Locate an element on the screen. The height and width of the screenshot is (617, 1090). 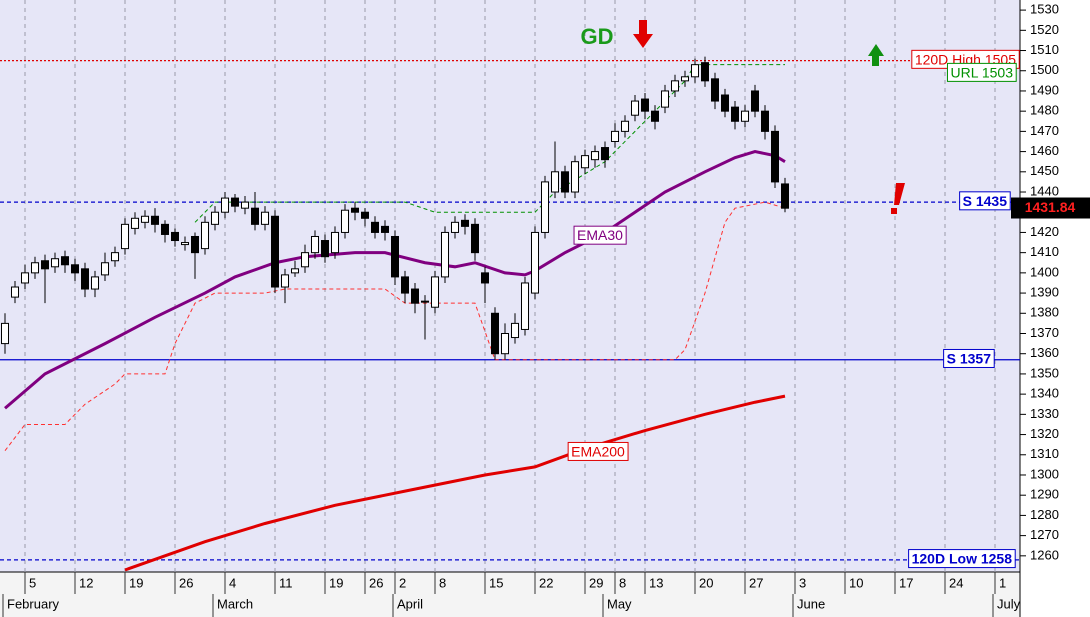
y-tick-label: 1420 is located at coordinates (1044, 231).